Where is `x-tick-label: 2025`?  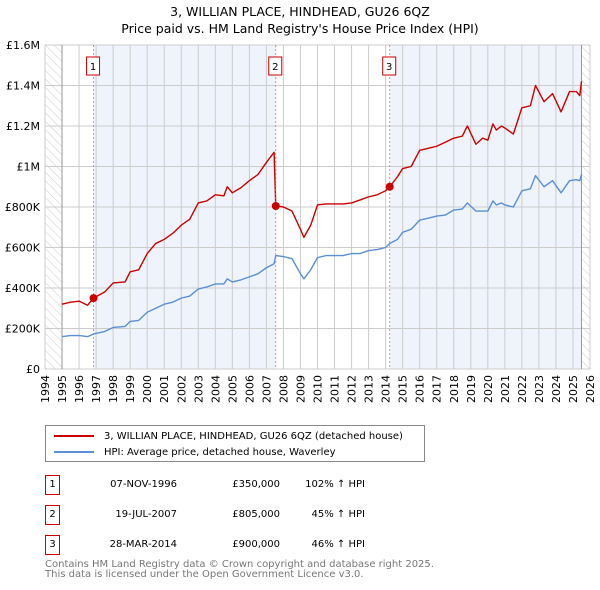 x-tick-label: 2025 is located at coordinates (573, 389).